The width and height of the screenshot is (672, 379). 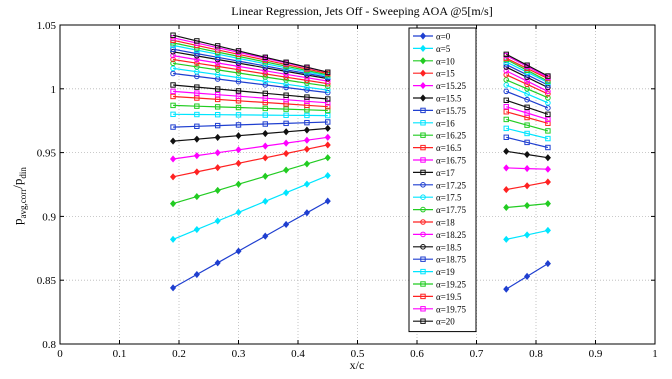 What do you see at coordinates (449, 198) in the screenshot?
I see `legend-label: α=17.5` at bounding box center [449, 198].